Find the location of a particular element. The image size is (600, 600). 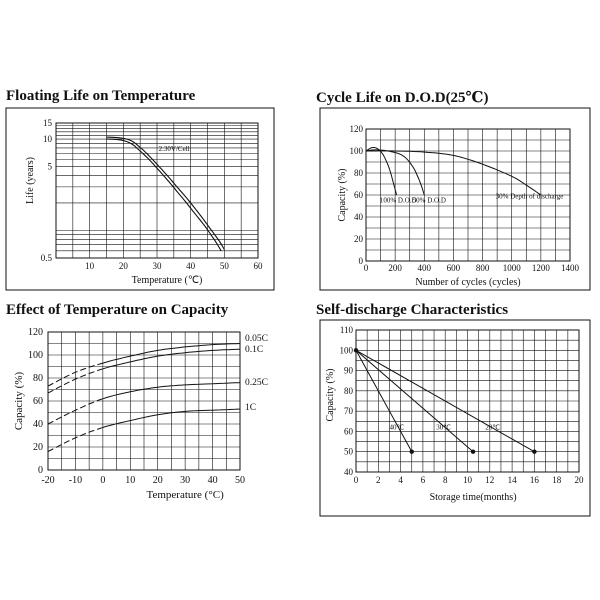

plot-area-floating-life is located at coordinates (157, 190).